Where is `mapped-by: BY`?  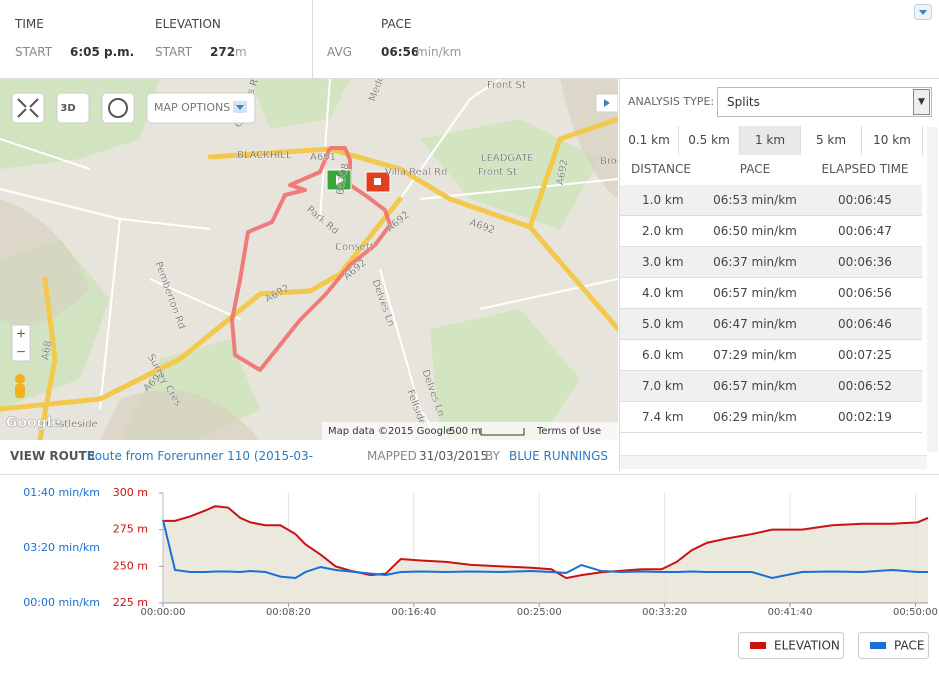 mapped-by: BY is located at coordinates (492, 456).